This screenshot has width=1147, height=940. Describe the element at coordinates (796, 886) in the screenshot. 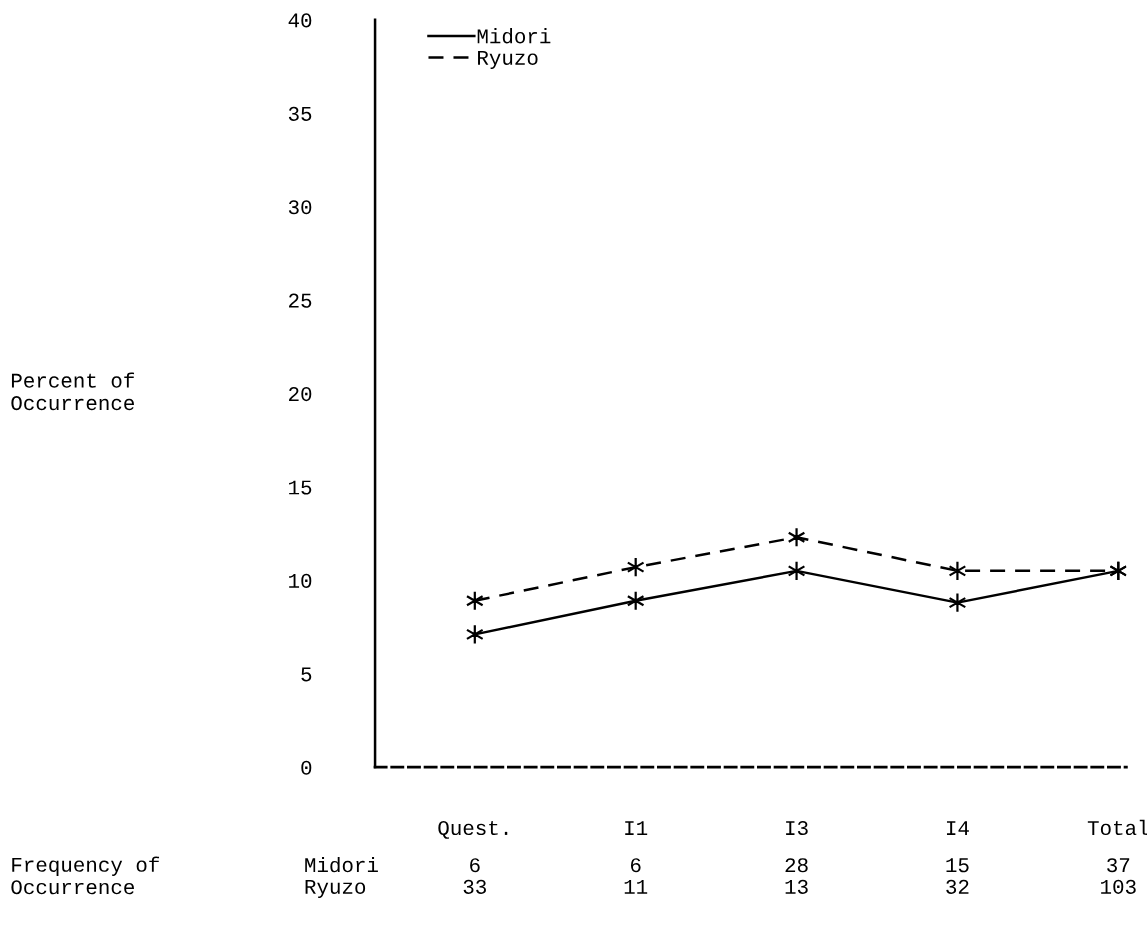

I see `text: 13` at that location.